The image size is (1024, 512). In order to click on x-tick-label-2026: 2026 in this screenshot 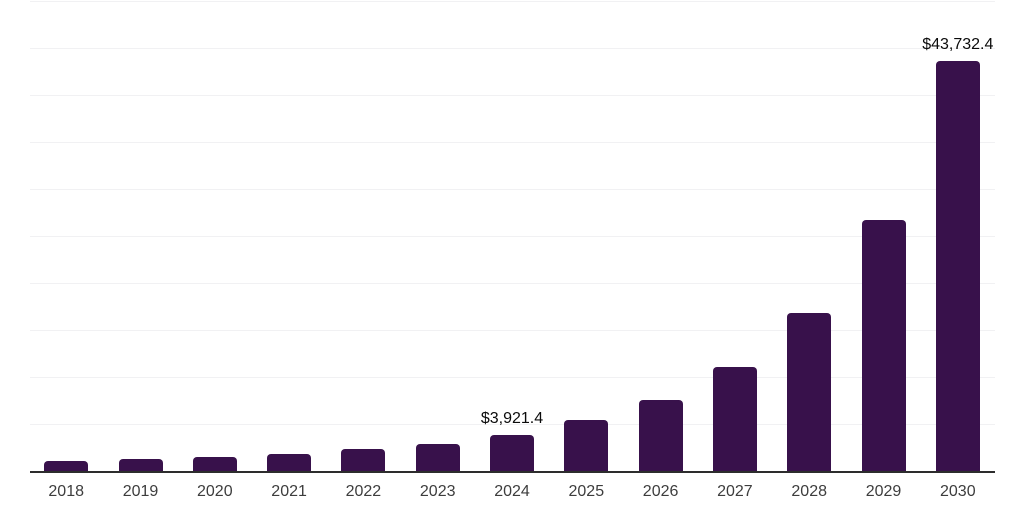, I will do `click(660, 491)`.